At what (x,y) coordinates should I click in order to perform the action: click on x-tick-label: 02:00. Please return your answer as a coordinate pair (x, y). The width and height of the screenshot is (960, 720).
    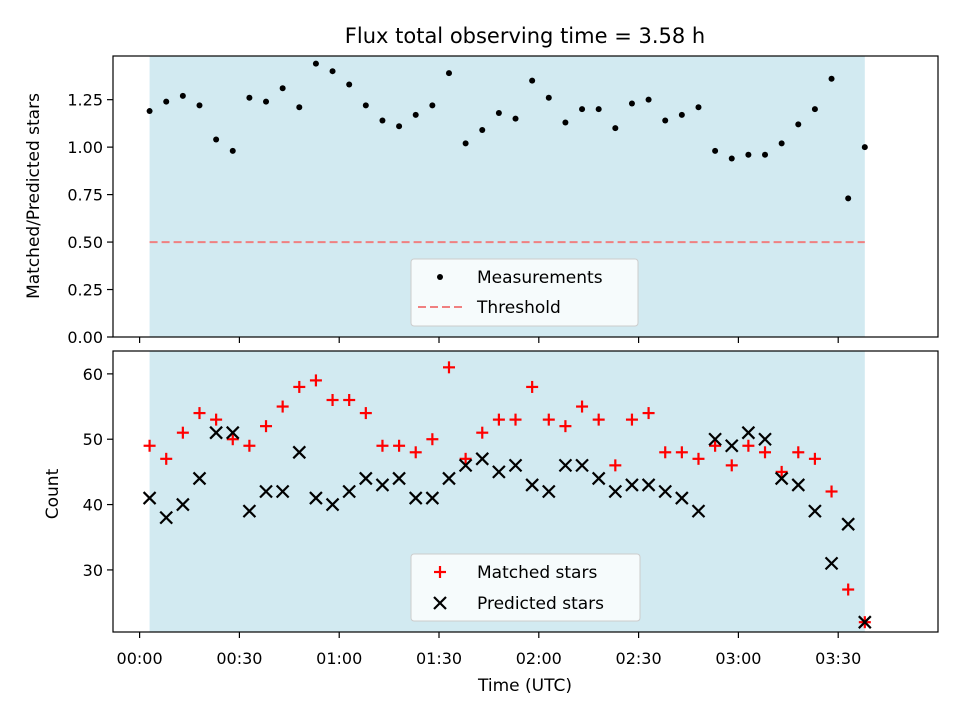
    Looking at the image, I should click on (539, 658).